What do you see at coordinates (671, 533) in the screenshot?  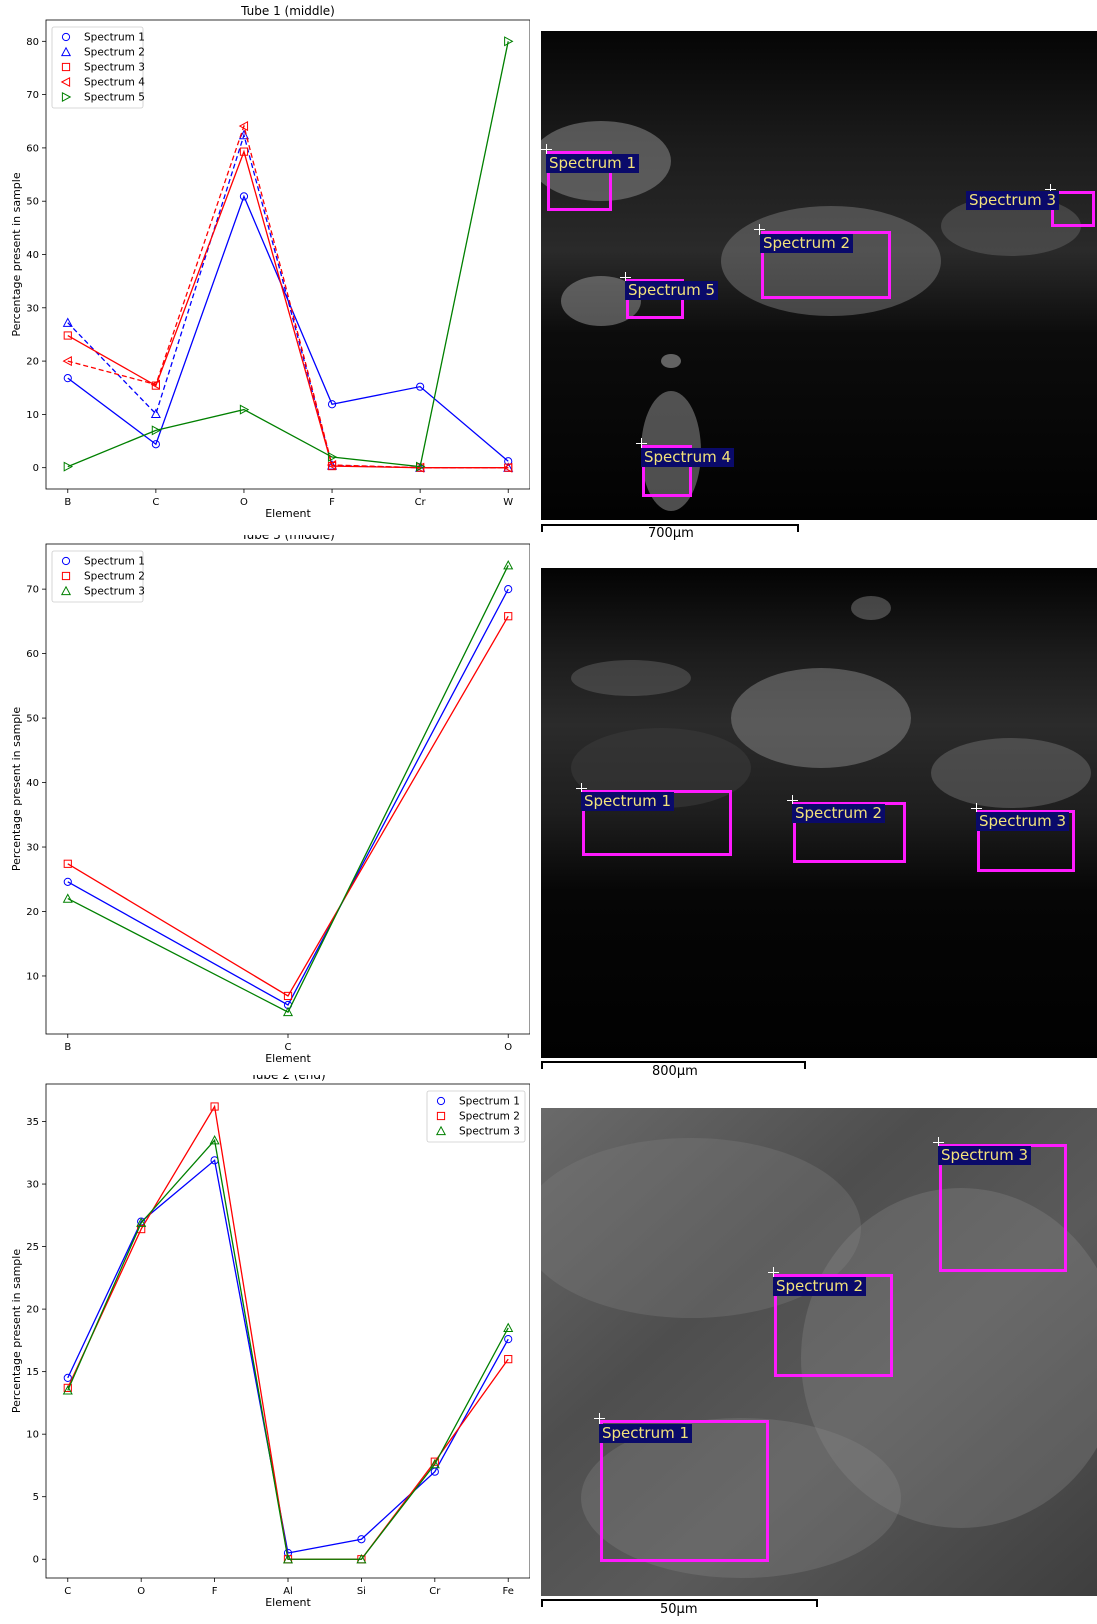 I see `scale-label: 700μm` at bounding box center [671, 533].